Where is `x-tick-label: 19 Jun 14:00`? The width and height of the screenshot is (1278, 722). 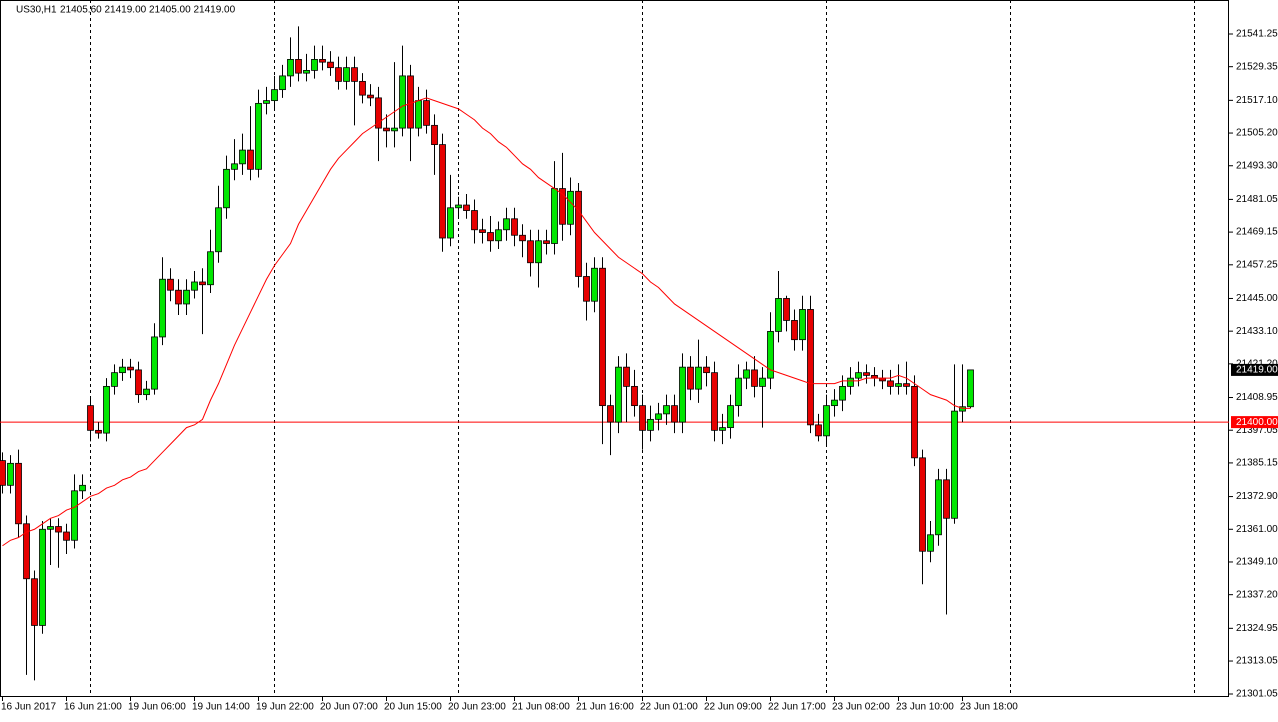
x-tick-label: 19 Jun 14:00 is located at coordinates (221, 707).